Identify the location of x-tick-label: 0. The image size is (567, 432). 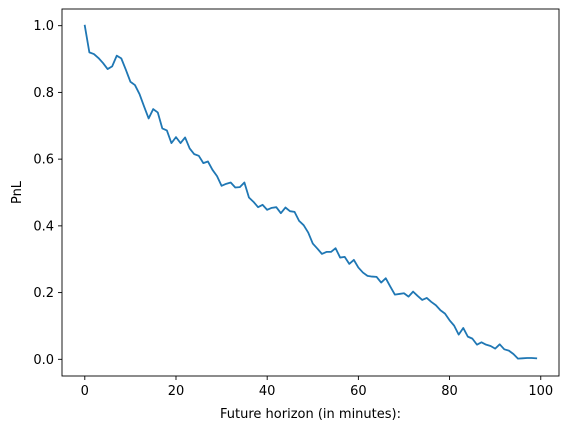
(85, 391).